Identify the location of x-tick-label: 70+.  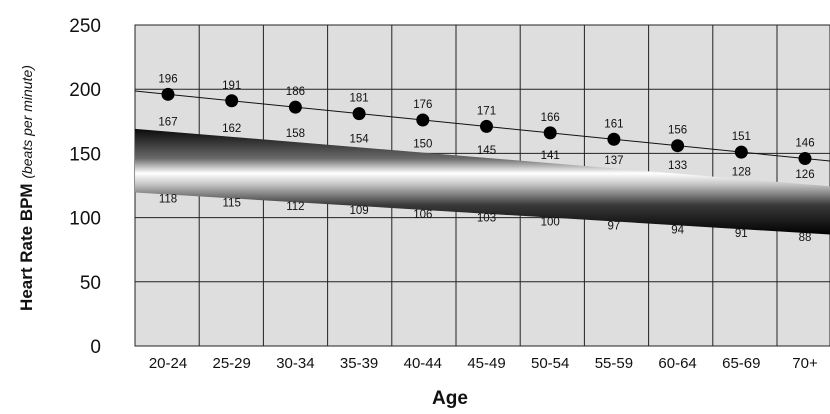
(805, 363).